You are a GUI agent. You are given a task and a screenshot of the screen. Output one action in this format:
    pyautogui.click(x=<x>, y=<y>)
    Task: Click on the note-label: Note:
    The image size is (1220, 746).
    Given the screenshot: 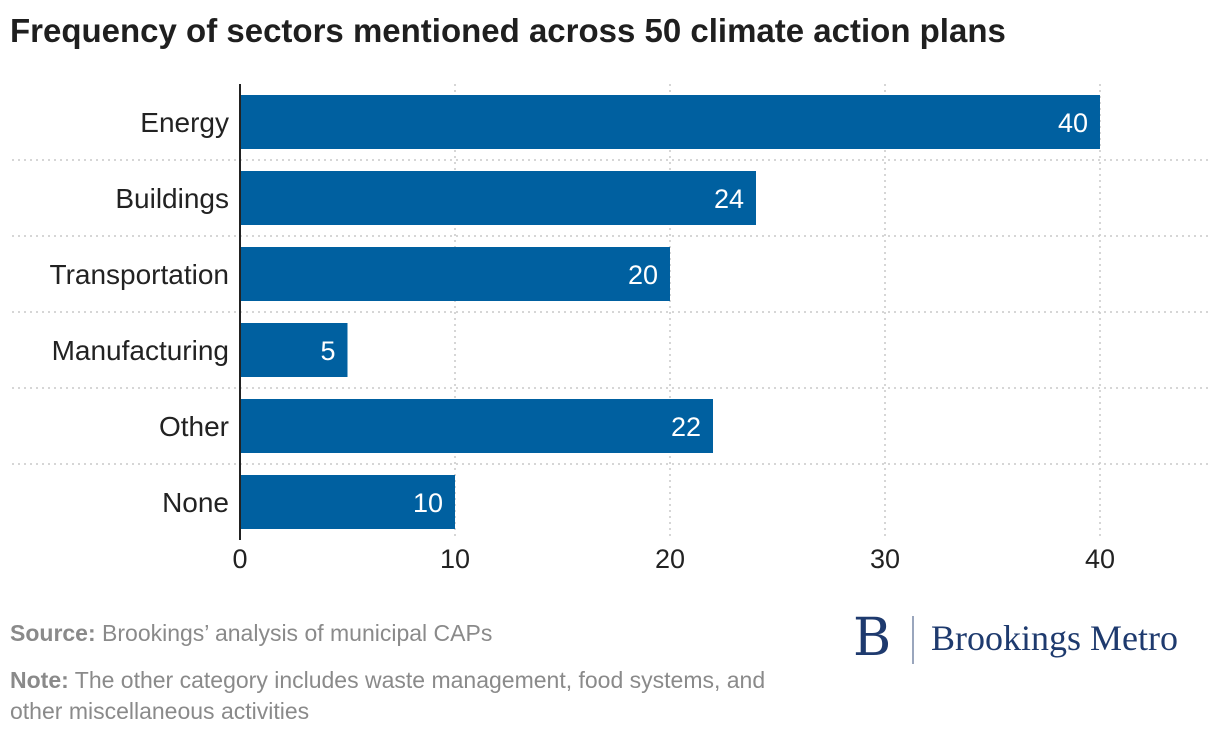 What is the action you would take?
    pyautogui.click(x=39, y=680)
    